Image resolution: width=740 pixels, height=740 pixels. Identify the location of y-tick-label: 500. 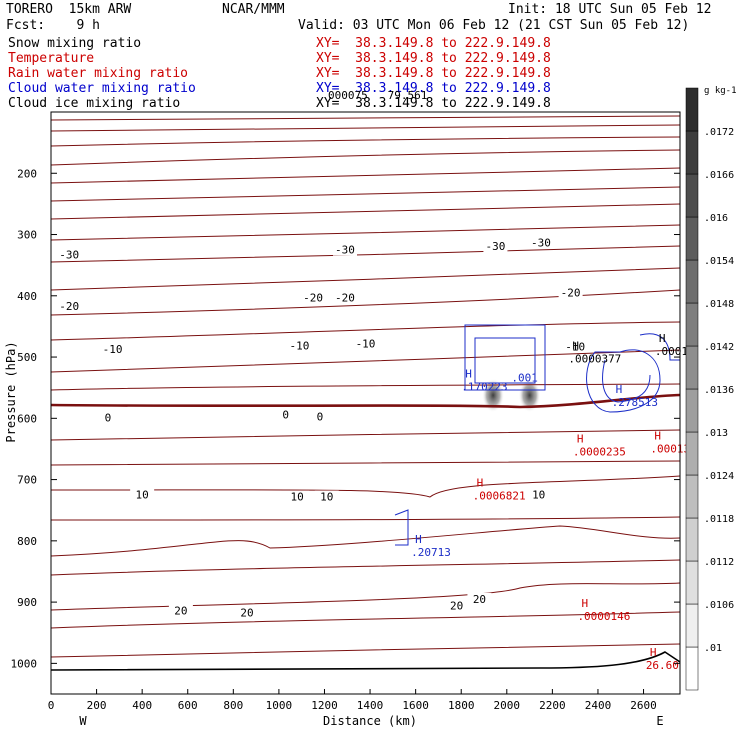
(27, 357).